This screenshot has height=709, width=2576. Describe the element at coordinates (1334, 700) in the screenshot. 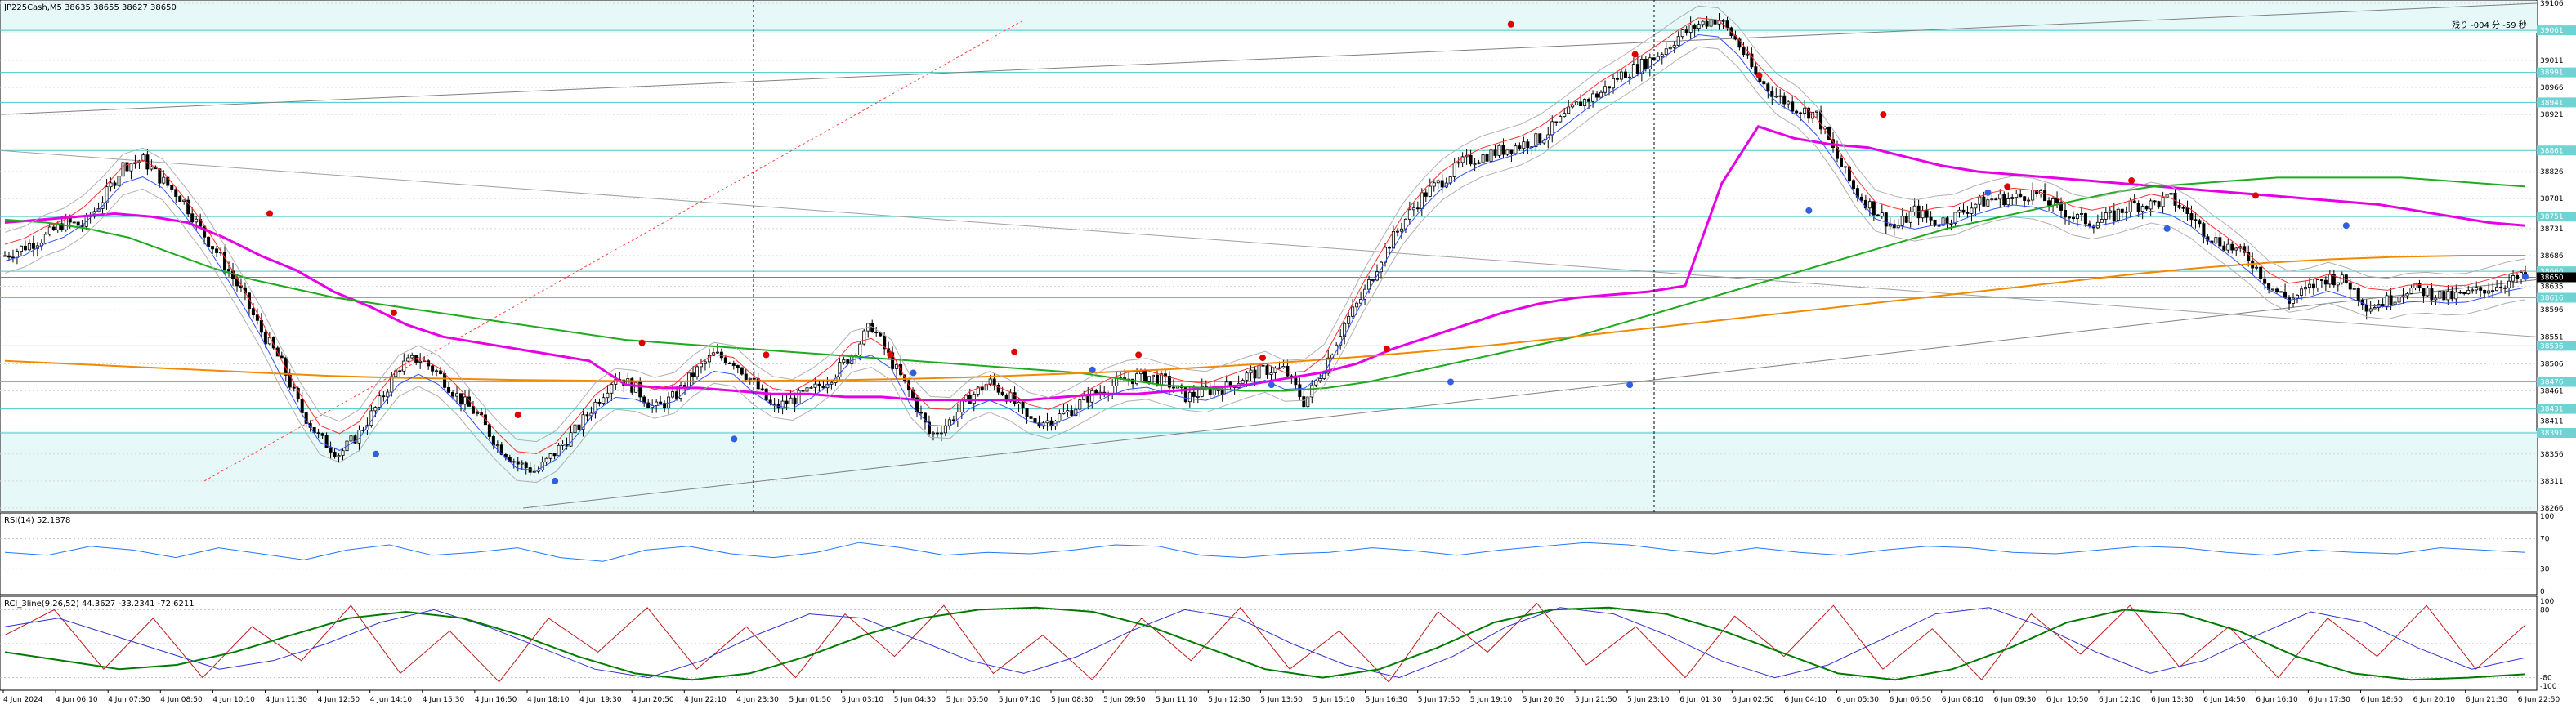

I see `time-tick-label: 5 Jun 15:10` at that location.